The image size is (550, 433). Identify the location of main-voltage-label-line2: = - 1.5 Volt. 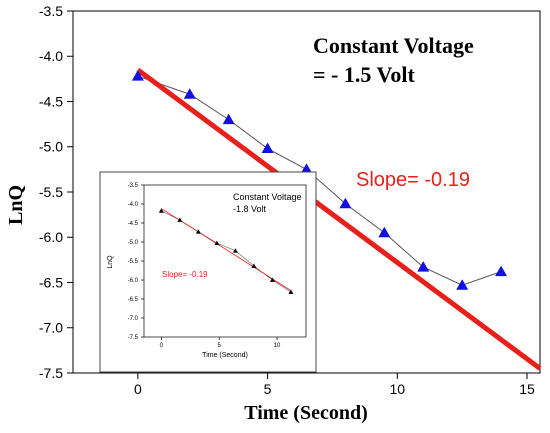
(364, 74).